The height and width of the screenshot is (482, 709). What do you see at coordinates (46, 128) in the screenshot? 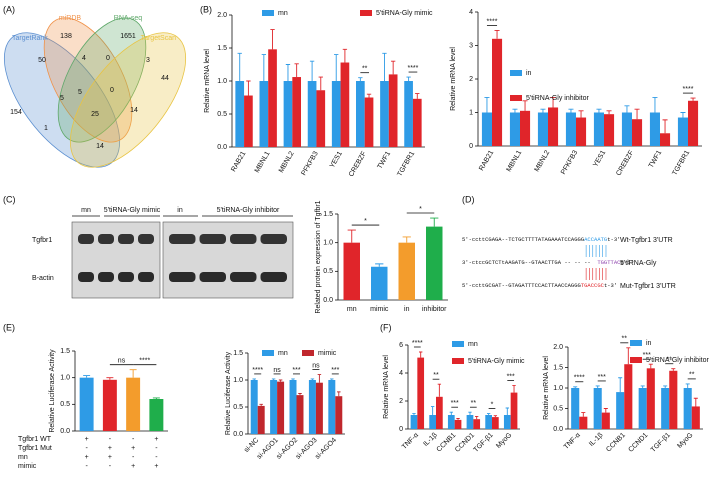
I see `venn-count: 1` at bounding box center [46, 128].